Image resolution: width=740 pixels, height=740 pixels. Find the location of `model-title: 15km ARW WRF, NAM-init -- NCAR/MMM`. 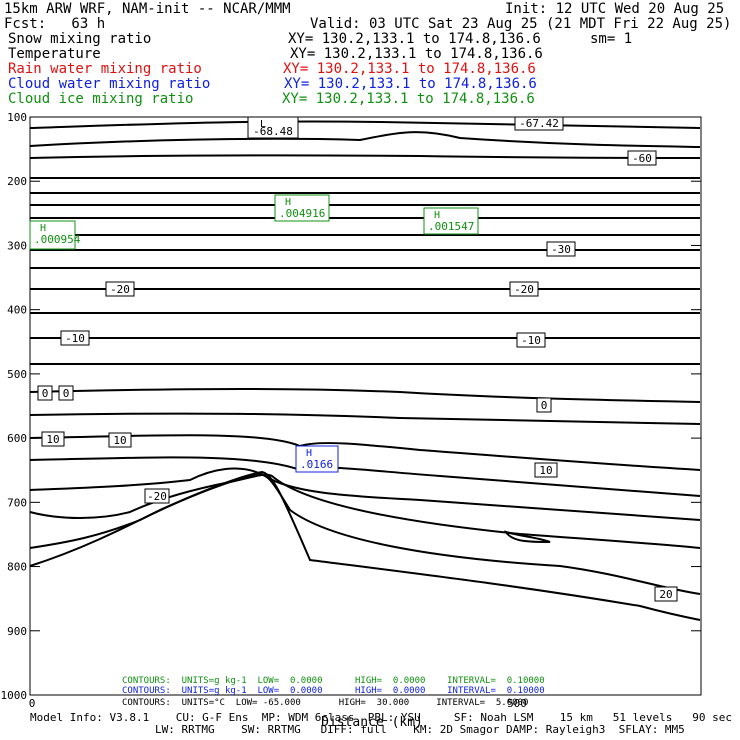

model-title: 15km ARW WRF, NAM-init -- NCAR/MMM is located at coordinates (147, 9).